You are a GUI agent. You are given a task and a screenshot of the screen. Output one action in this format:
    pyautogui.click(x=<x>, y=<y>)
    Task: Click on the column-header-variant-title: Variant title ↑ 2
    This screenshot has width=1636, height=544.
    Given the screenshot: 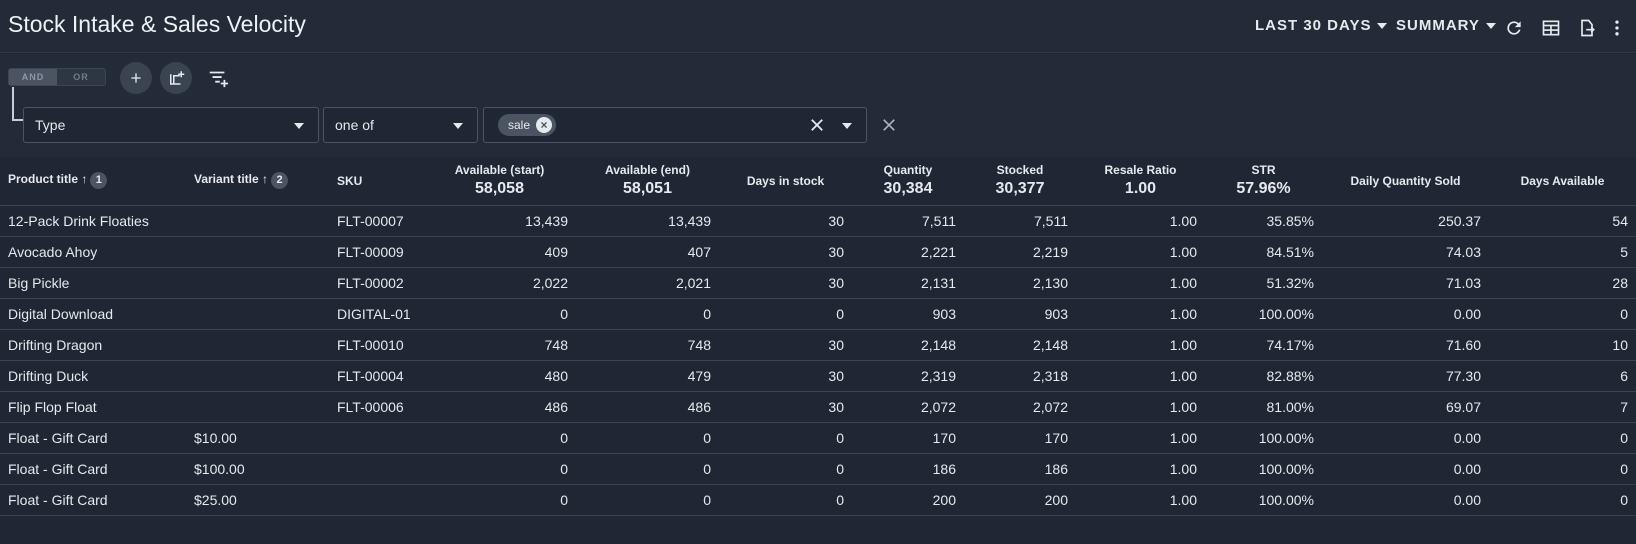 What is the action you would take?
    pyautogui.click(x=257, y=181)
    